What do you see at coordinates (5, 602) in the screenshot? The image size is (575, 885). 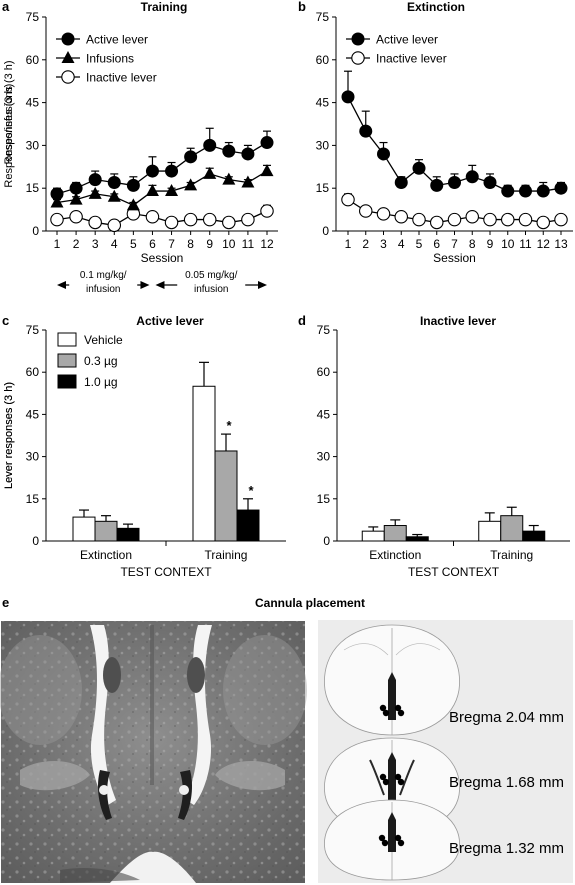 I see `panel-e-letter: e` at bounding box center [5, 602].